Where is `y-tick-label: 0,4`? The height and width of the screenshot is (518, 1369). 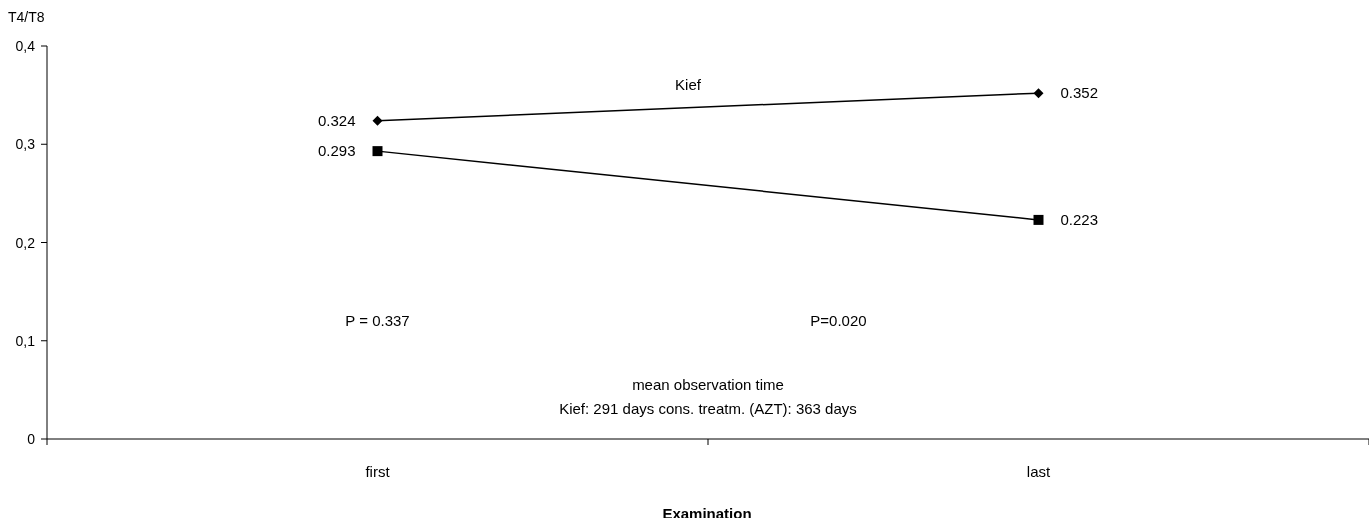
y-tick-label: 0,4 is located at coordinates (25, 46).